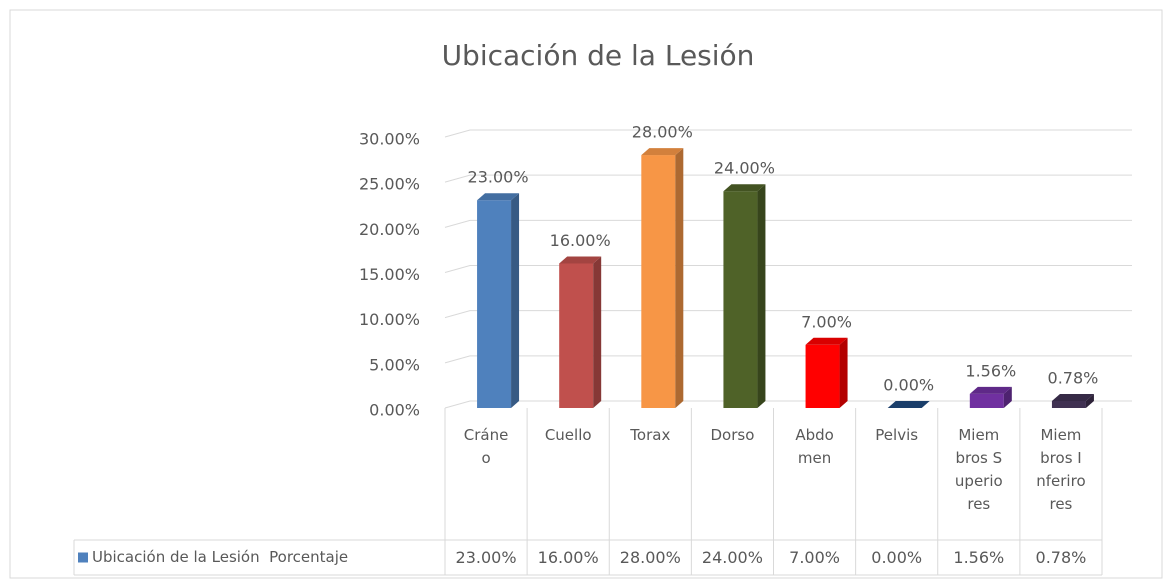  What do you see at coordinates (897, 435) in the screenshot?
I see `category-label: Pelvis` at bounding box center [897, 435].